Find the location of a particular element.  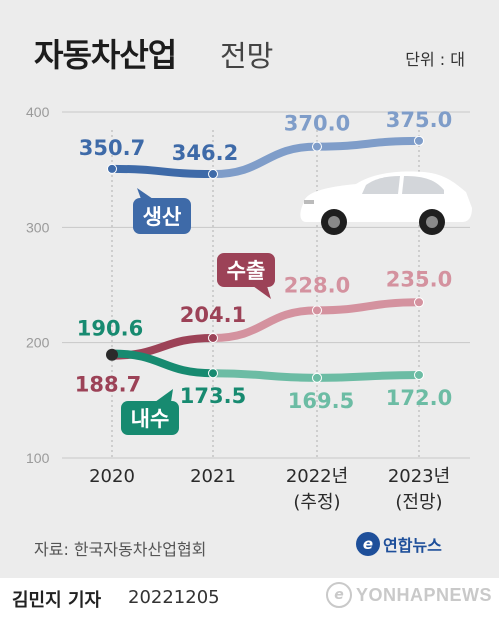

data-label: 169.5 is located at coordinates (321, 401).